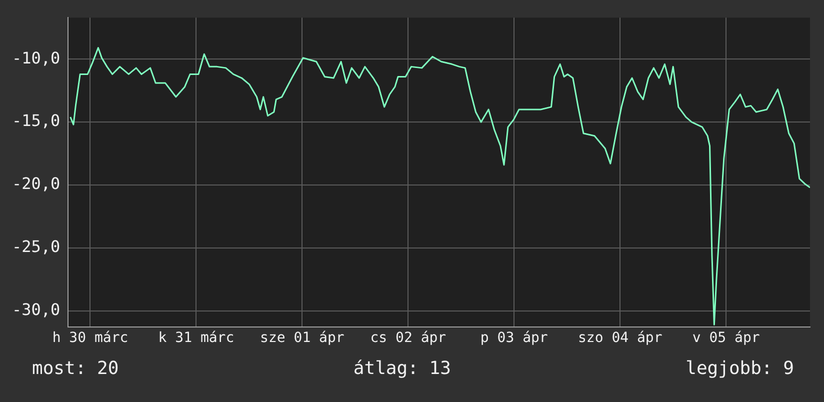 This screenshot has height=402, width=824. Describe the element at coordinates (514, 338) in the screenshot. I see `x-tick-label: p 03 ápr` at that location.